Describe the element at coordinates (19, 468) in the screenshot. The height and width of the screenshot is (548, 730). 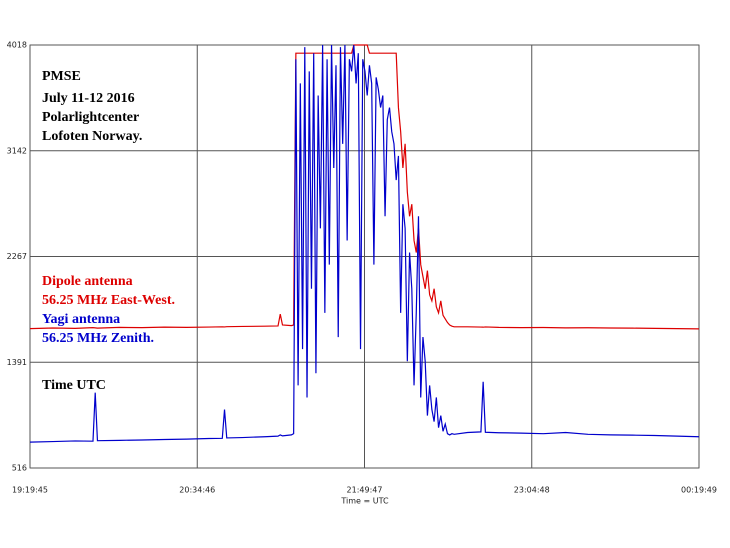
I see `y-tick-label: 516` at that location.